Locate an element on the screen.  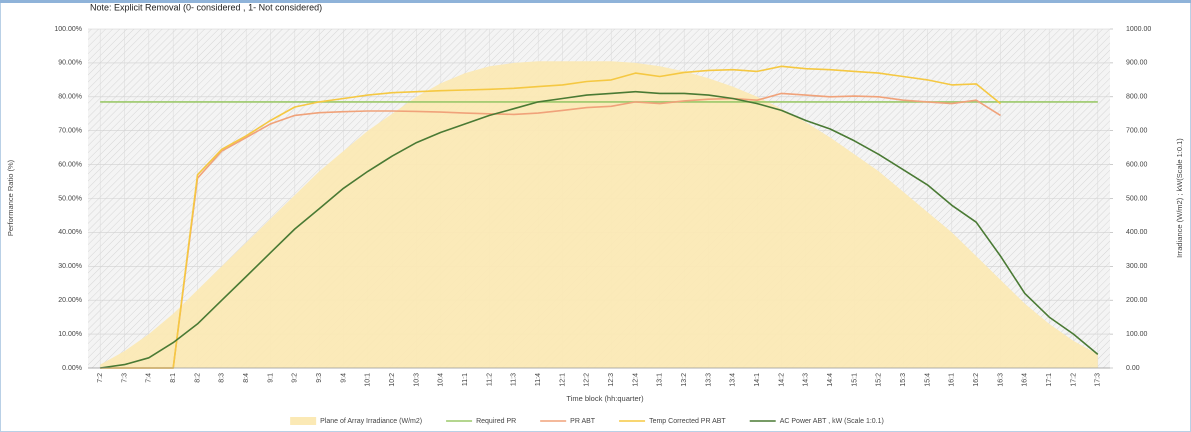
x-tick-label: 14:3 is located at coordinates (806, 380).